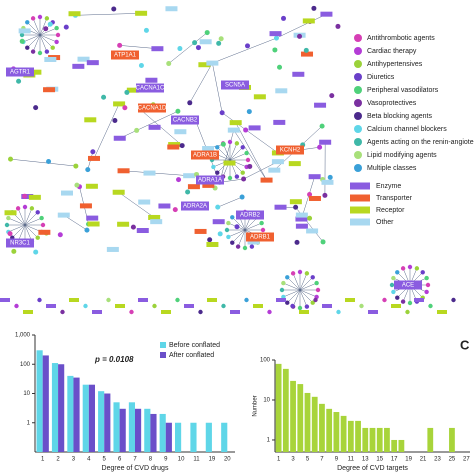  I want to click on x-tick-label: 17, so click(394, 460).